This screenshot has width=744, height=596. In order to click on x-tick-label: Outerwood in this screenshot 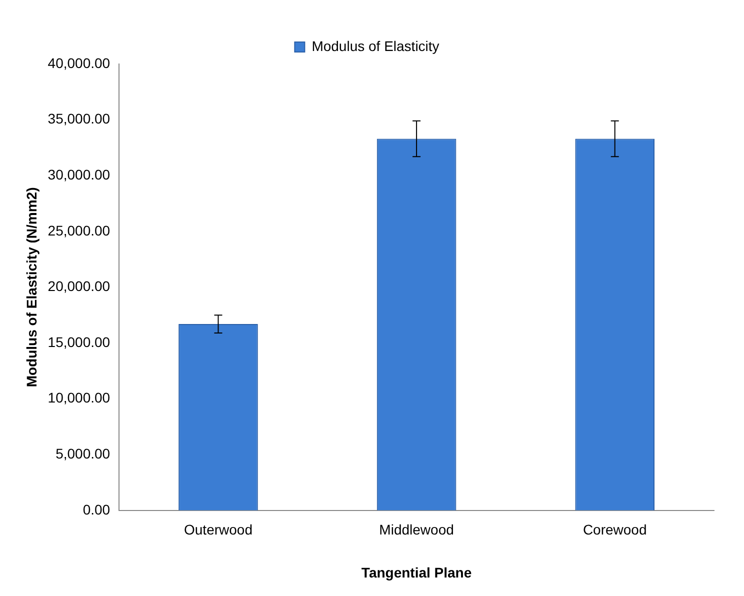, I will do `click(218, 530)`.